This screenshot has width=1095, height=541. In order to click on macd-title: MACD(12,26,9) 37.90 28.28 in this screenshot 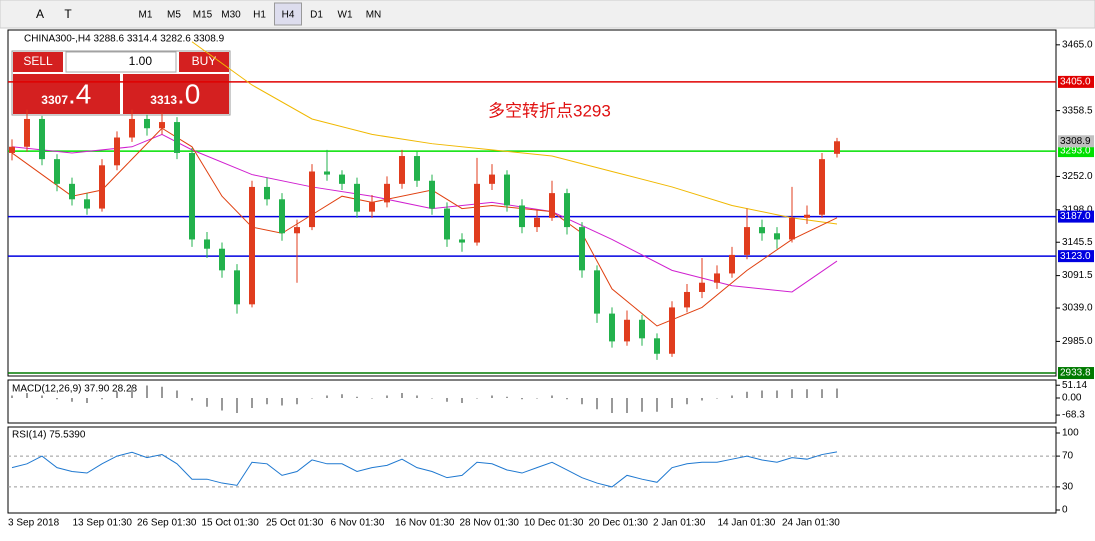, I will do `click(75, 389)`.